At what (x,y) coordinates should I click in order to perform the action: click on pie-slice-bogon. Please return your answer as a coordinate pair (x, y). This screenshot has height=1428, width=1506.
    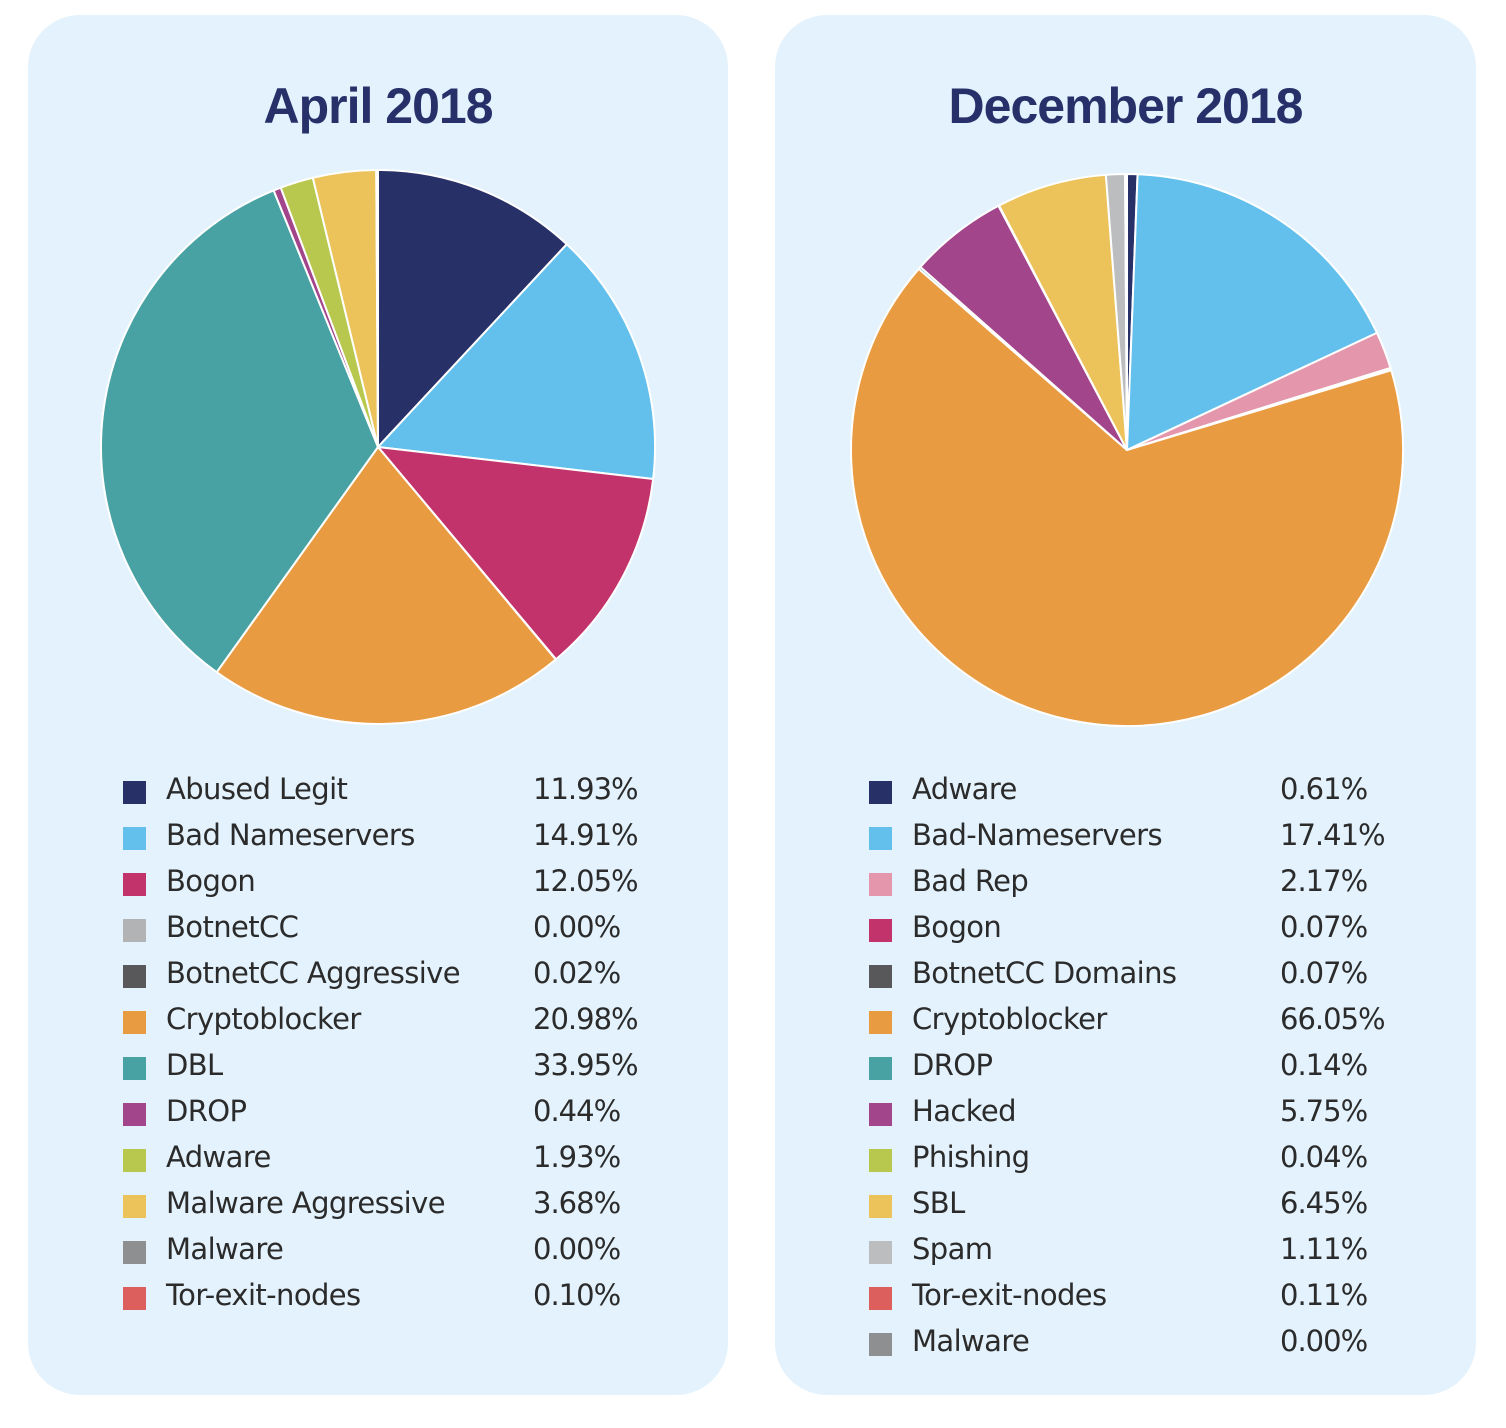
    Looking at the image, I should click on (516, 553).